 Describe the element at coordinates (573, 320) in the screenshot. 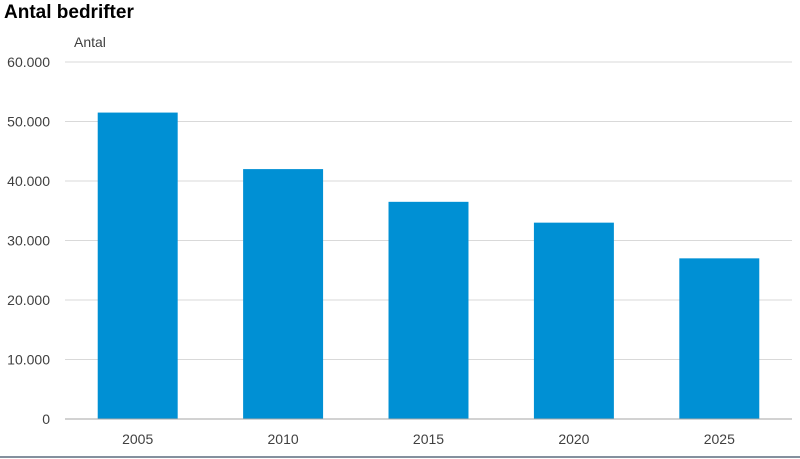

I see `bar-2020` at that location.